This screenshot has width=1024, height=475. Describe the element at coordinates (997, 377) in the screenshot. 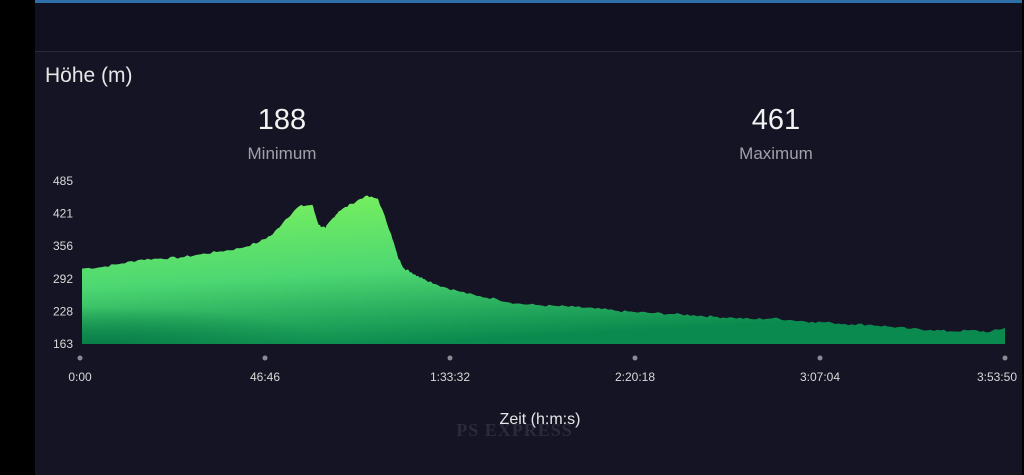

I see `x-tick-label: 3:53:50` at that location.